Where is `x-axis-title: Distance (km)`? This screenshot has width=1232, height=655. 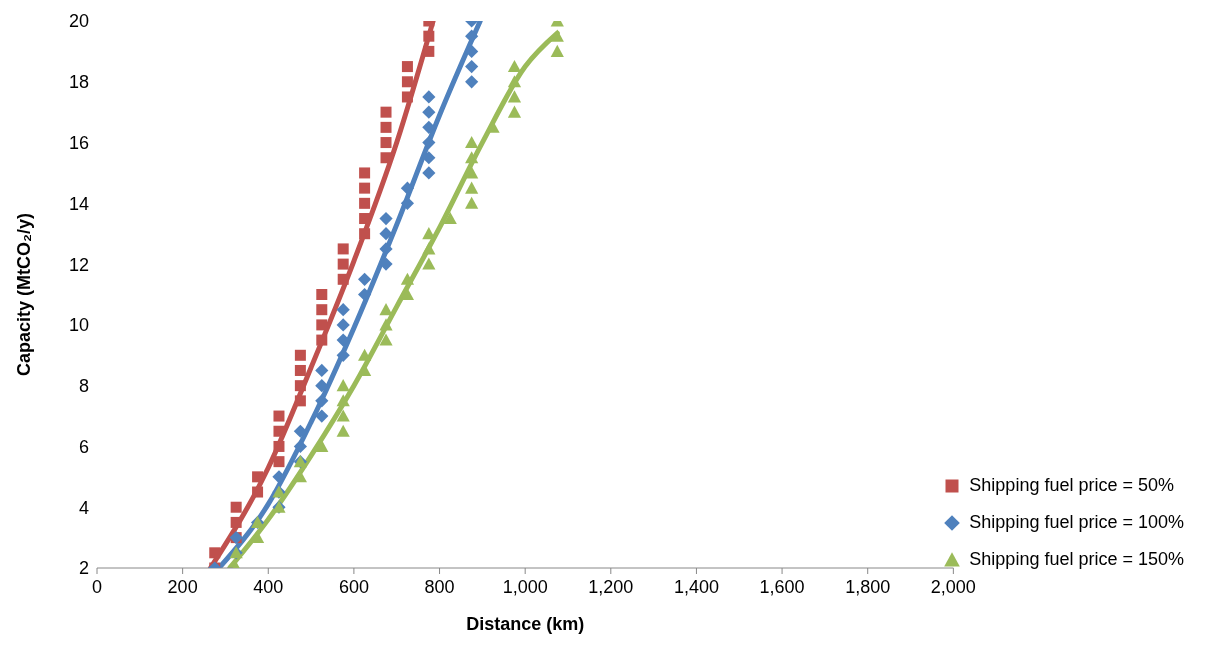 x-axis-title: Distance (km) is located at coordinates (525, 624).